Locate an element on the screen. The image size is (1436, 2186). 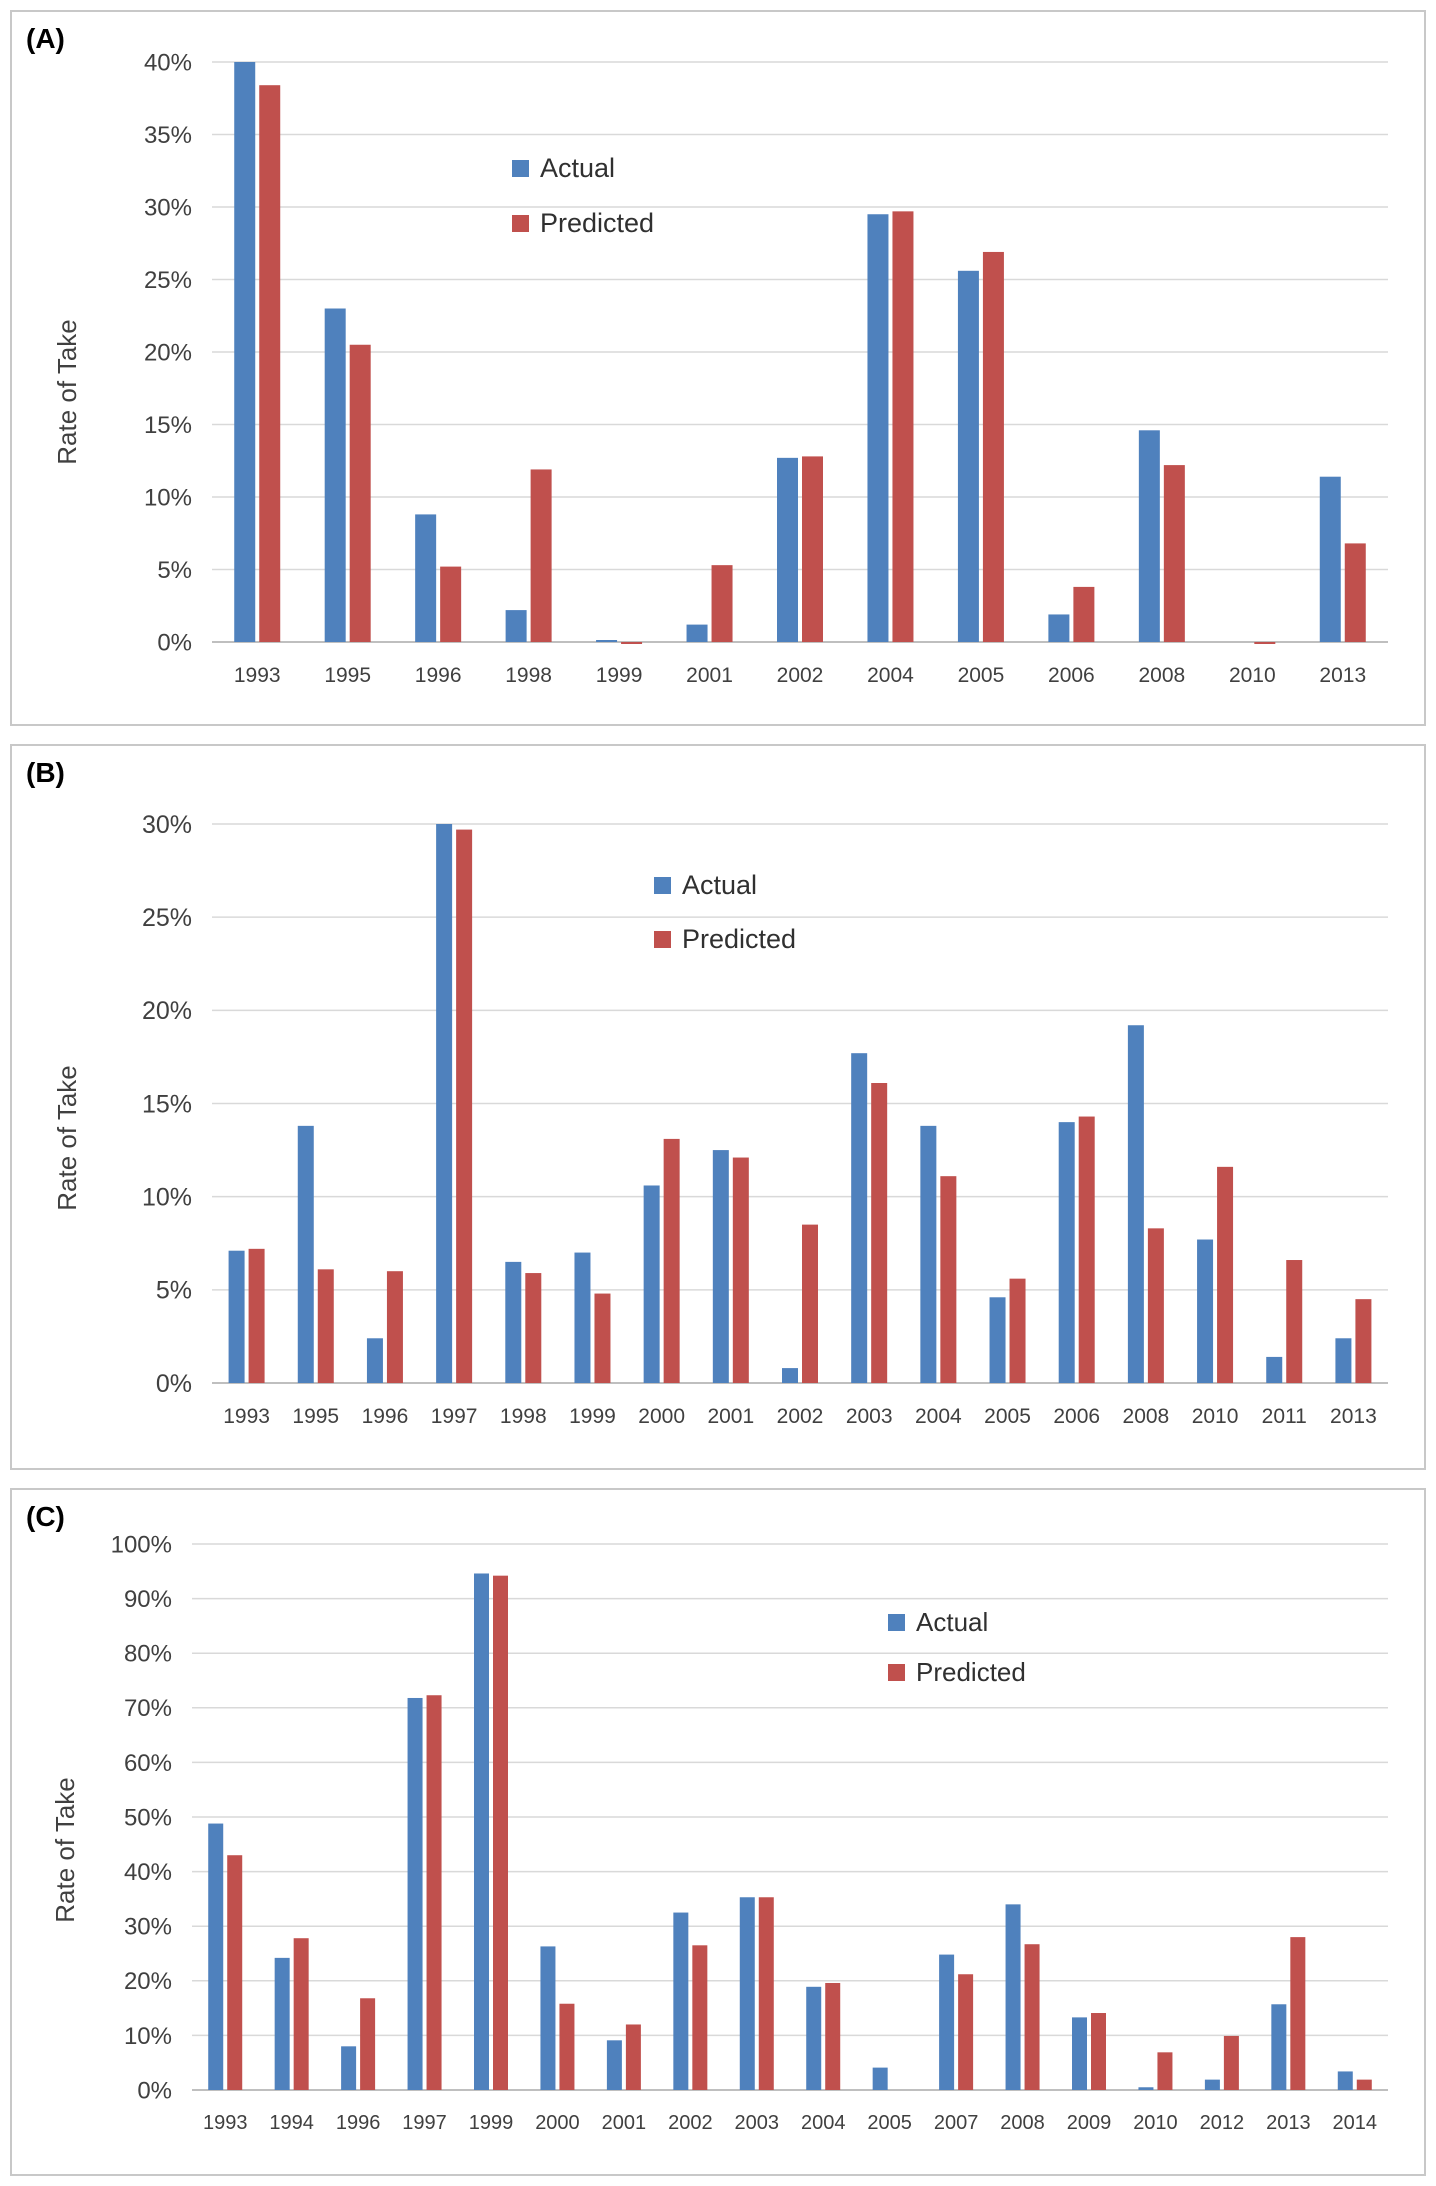
bar-predicted-2007 is located at coordinates (966, 2032).